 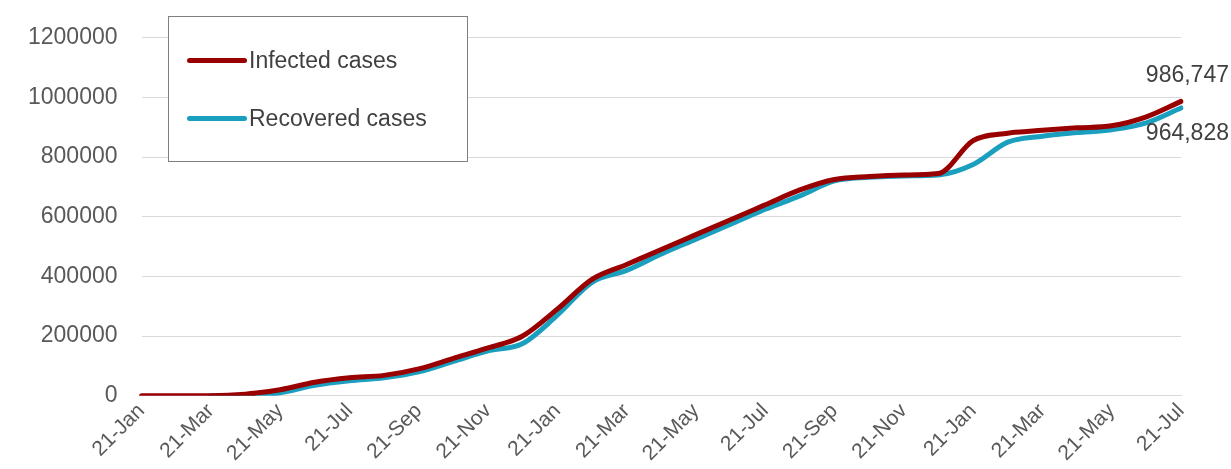 I want to click on legend-label: Recovered cases, so click(x=338, y=118).